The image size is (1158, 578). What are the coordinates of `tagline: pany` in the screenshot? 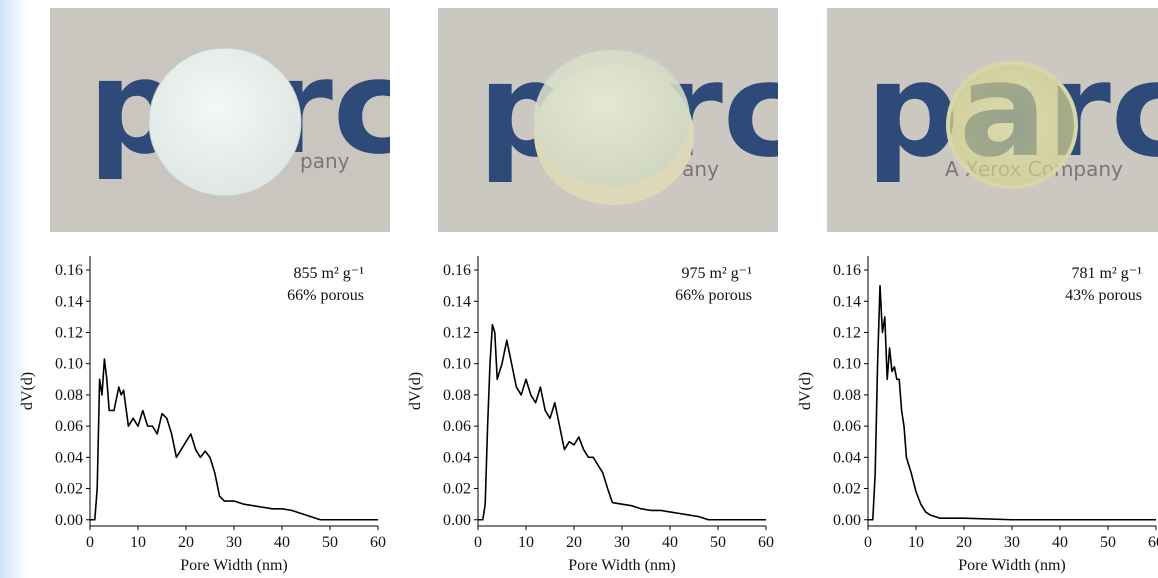 It's located at (325, 161).